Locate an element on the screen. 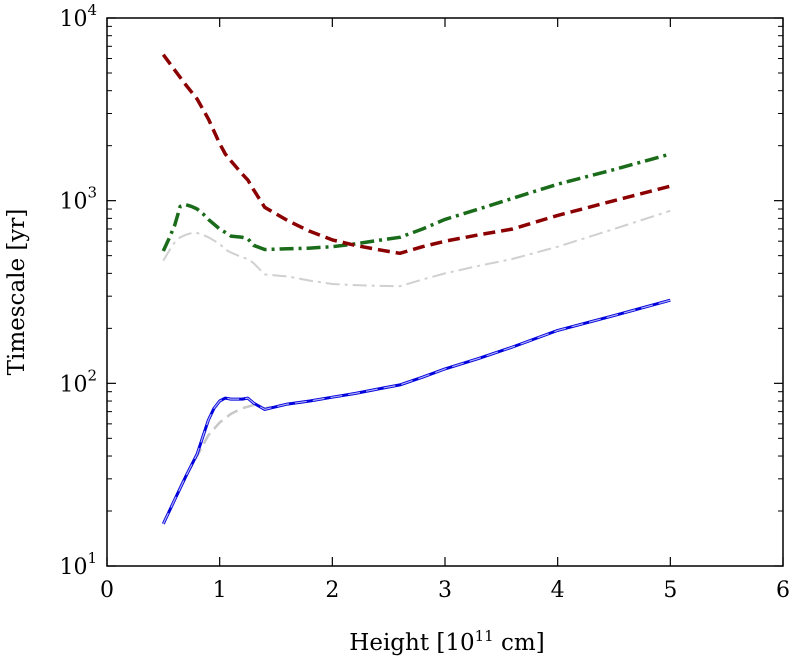  x-axis-title: Height [1011 cm] is located at coordinates (446, 641).